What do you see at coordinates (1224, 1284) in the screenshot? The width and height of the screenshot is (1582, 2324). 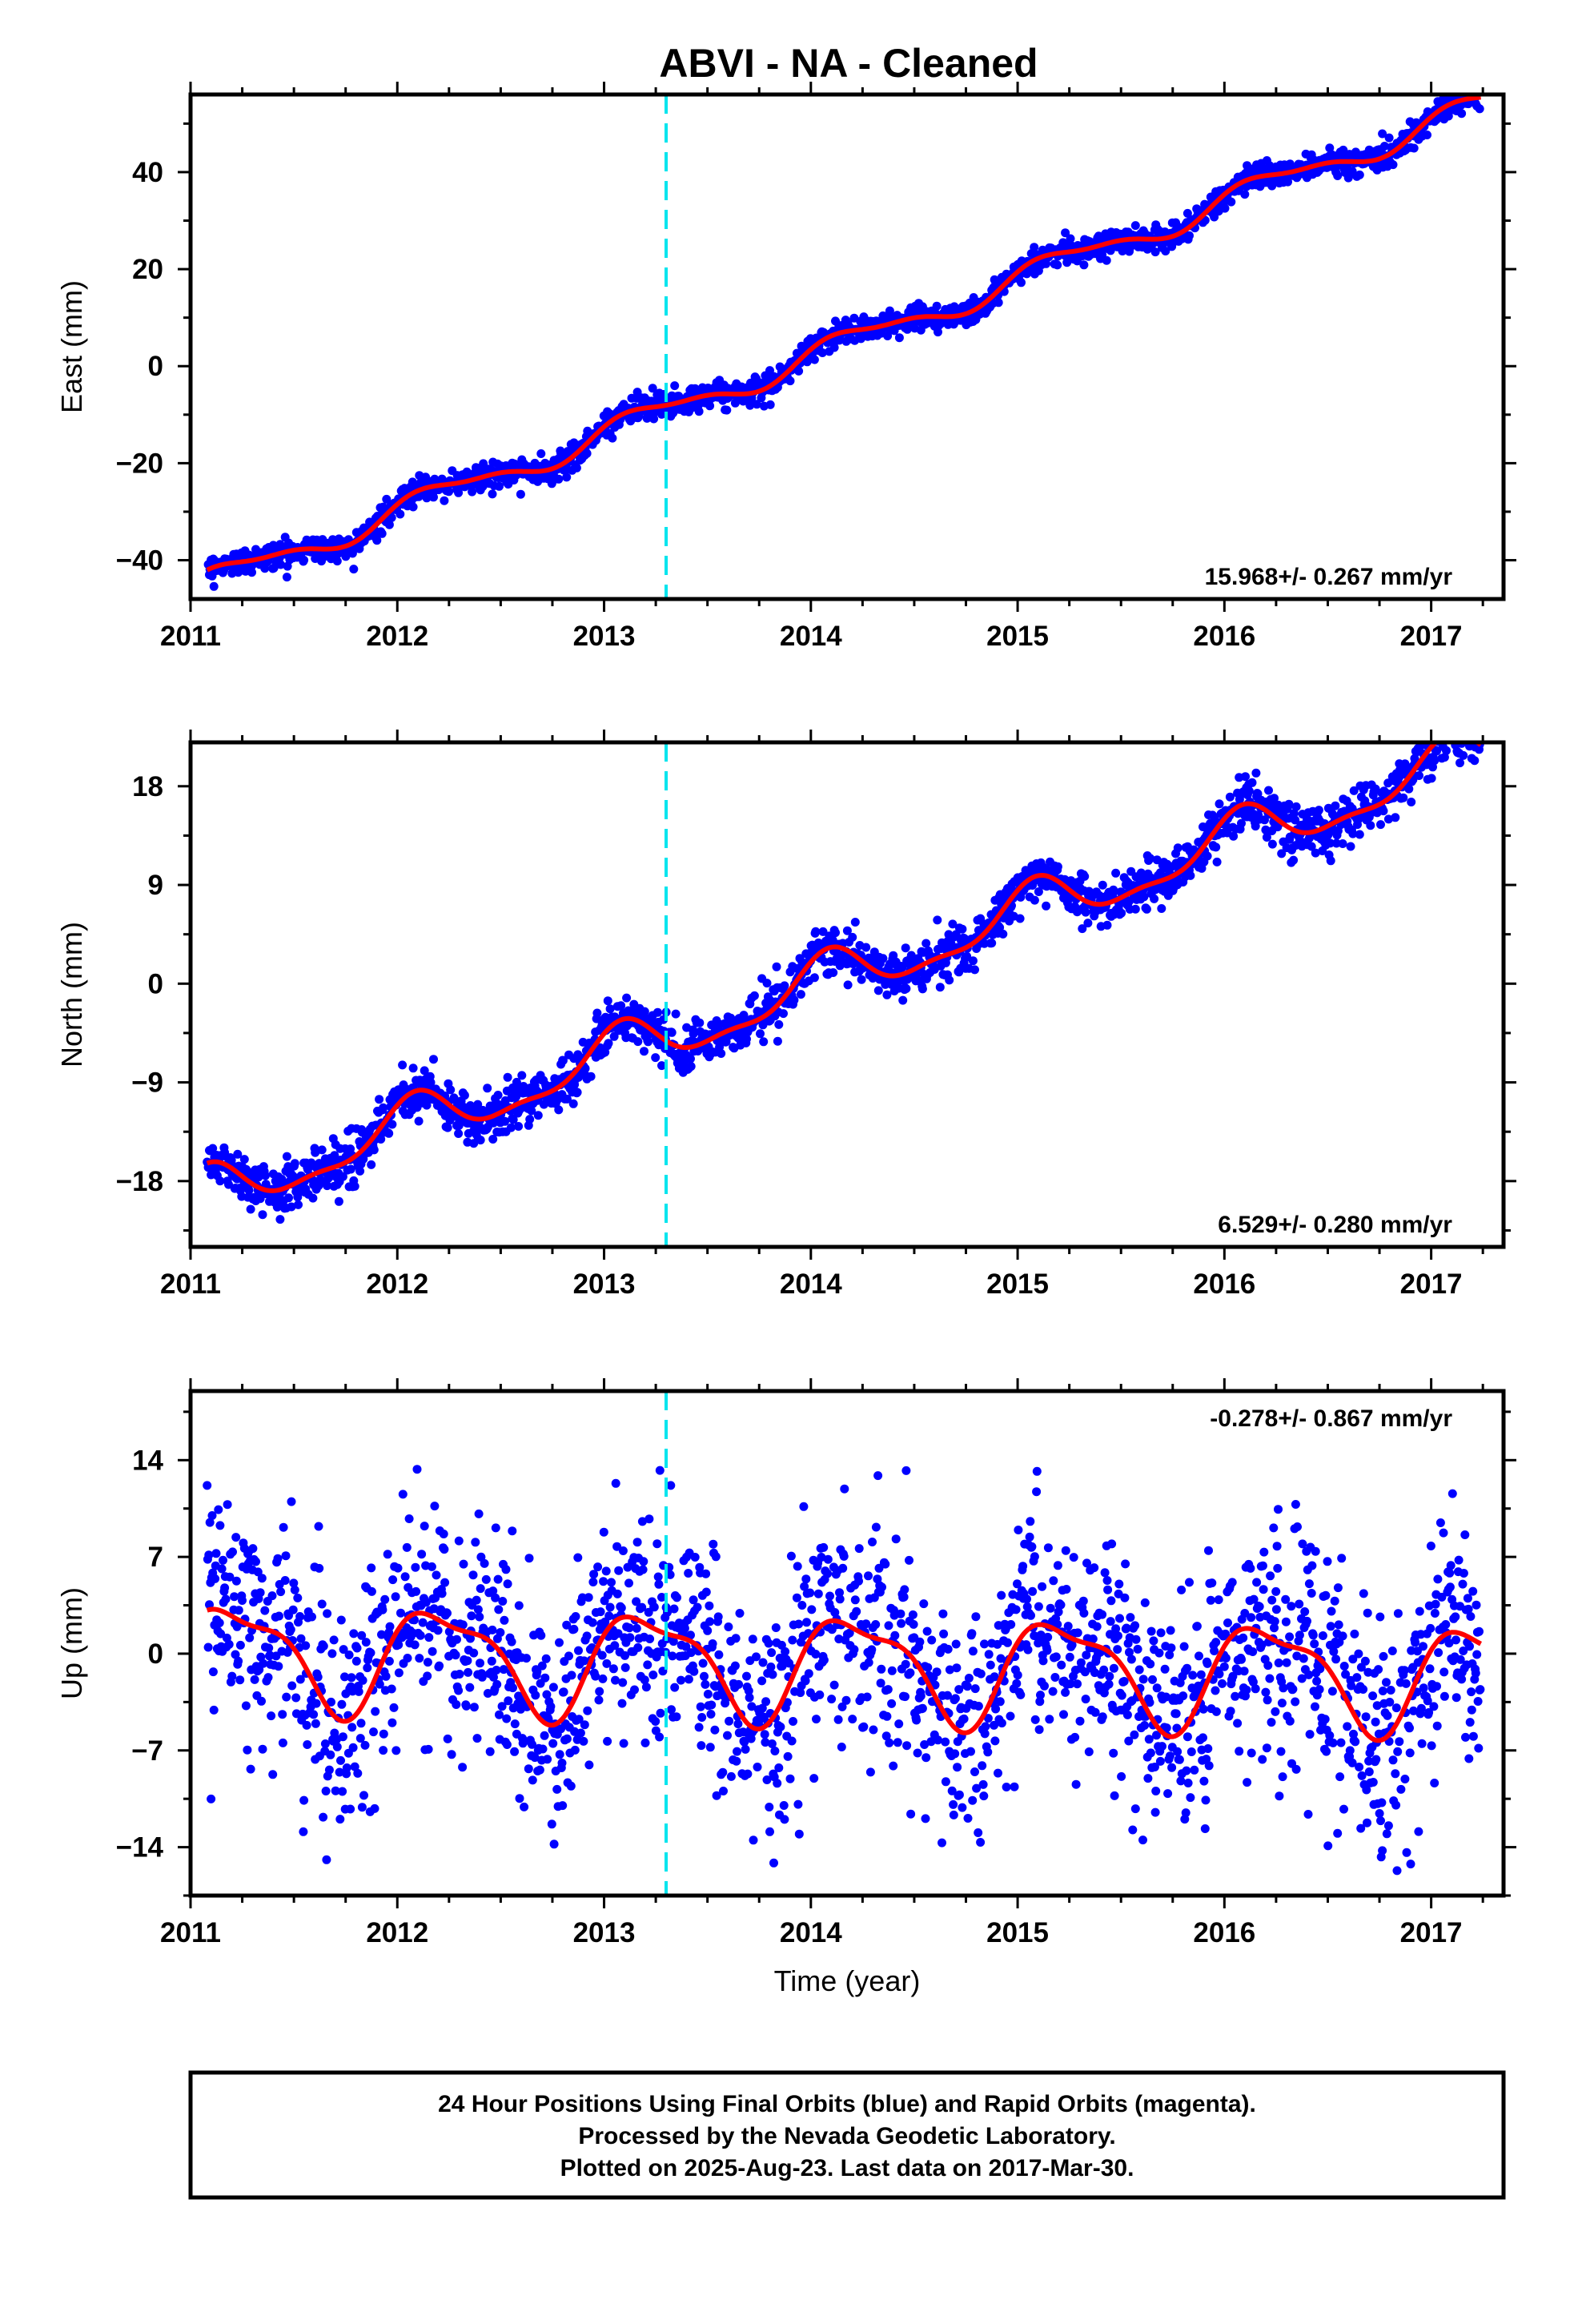 I see `x-tick-label: 2016` at bounding box center [1224, 1284].